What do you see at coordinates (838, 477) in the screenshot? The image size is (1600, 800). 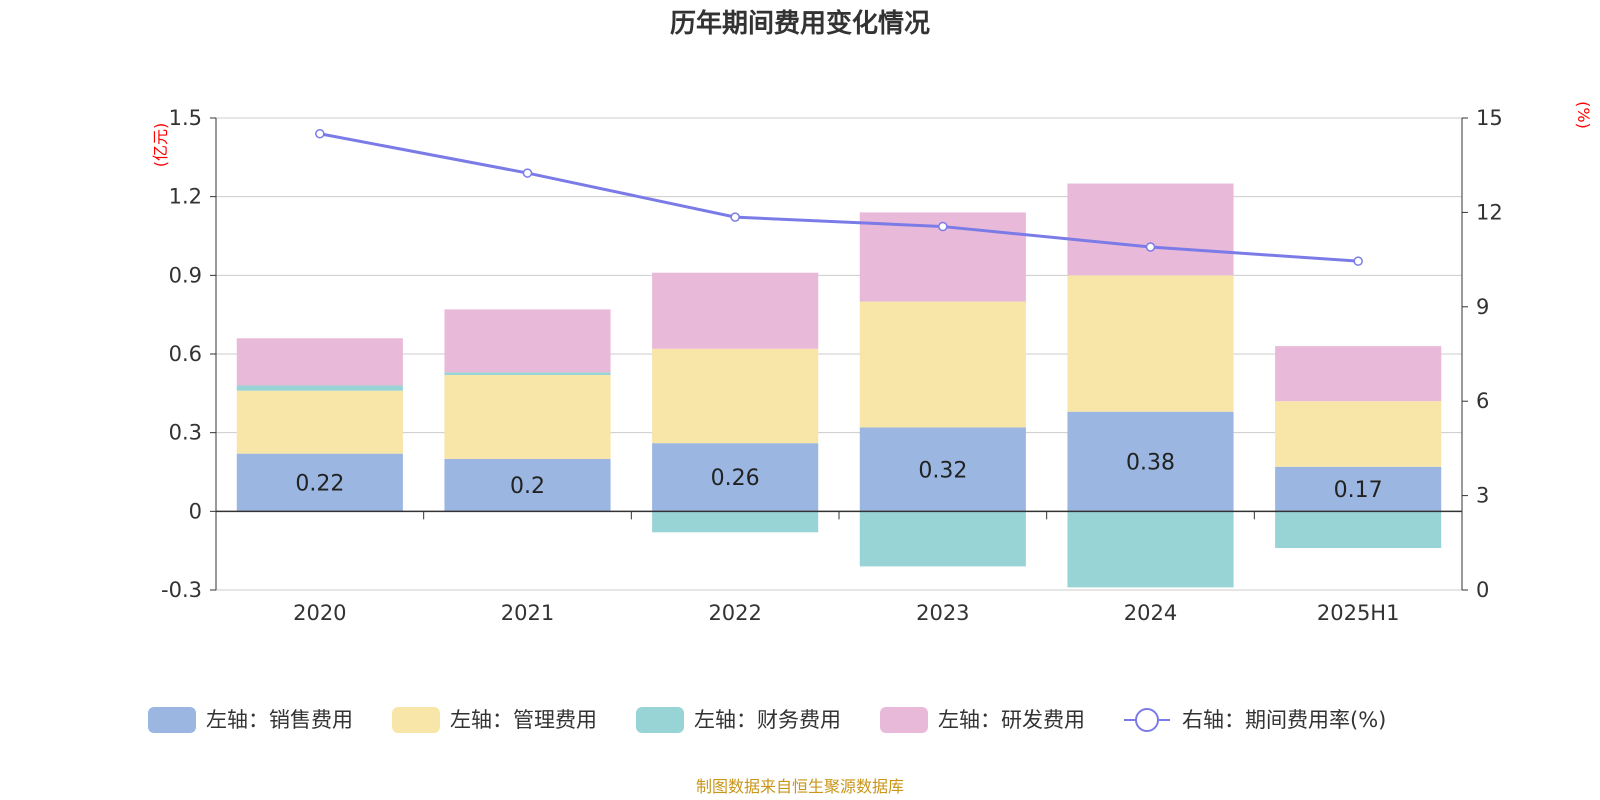 I see `data-labels: 0.22 0.2 0.26 0.32 0.38 0.17` at bounding box center [838, 477].